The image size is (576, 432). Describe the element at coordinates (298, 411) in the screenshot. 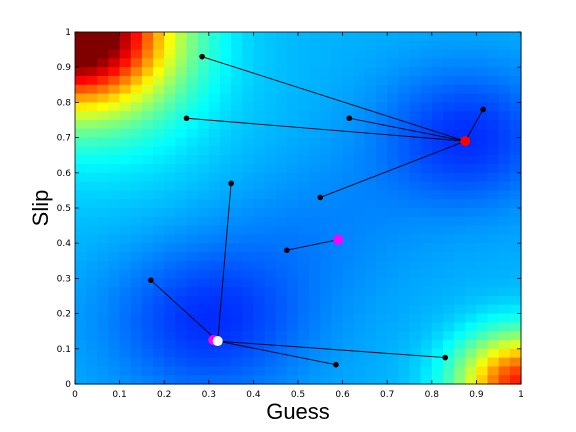

I see `x-axis-label: Guess` at that location.